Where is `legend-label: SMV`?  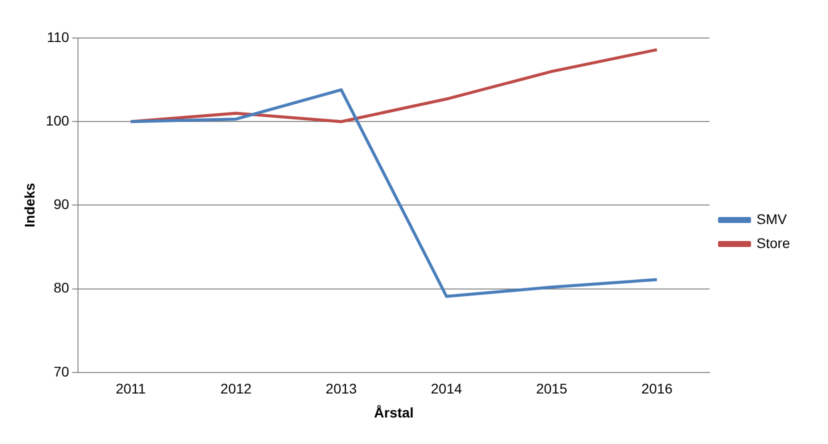
legend-label: SMV is located at coordinates (772, 218).